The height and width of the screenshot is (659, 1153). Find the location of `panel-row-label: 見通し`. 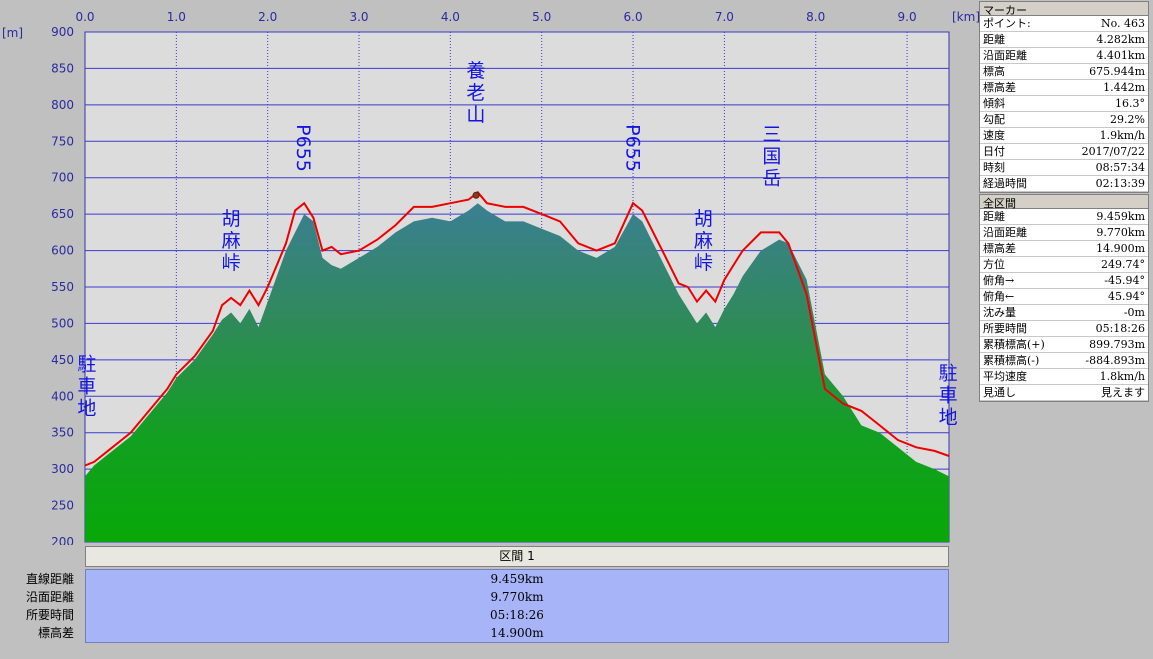

panel-row-label: 見通し is located at coordinates (999, 392).